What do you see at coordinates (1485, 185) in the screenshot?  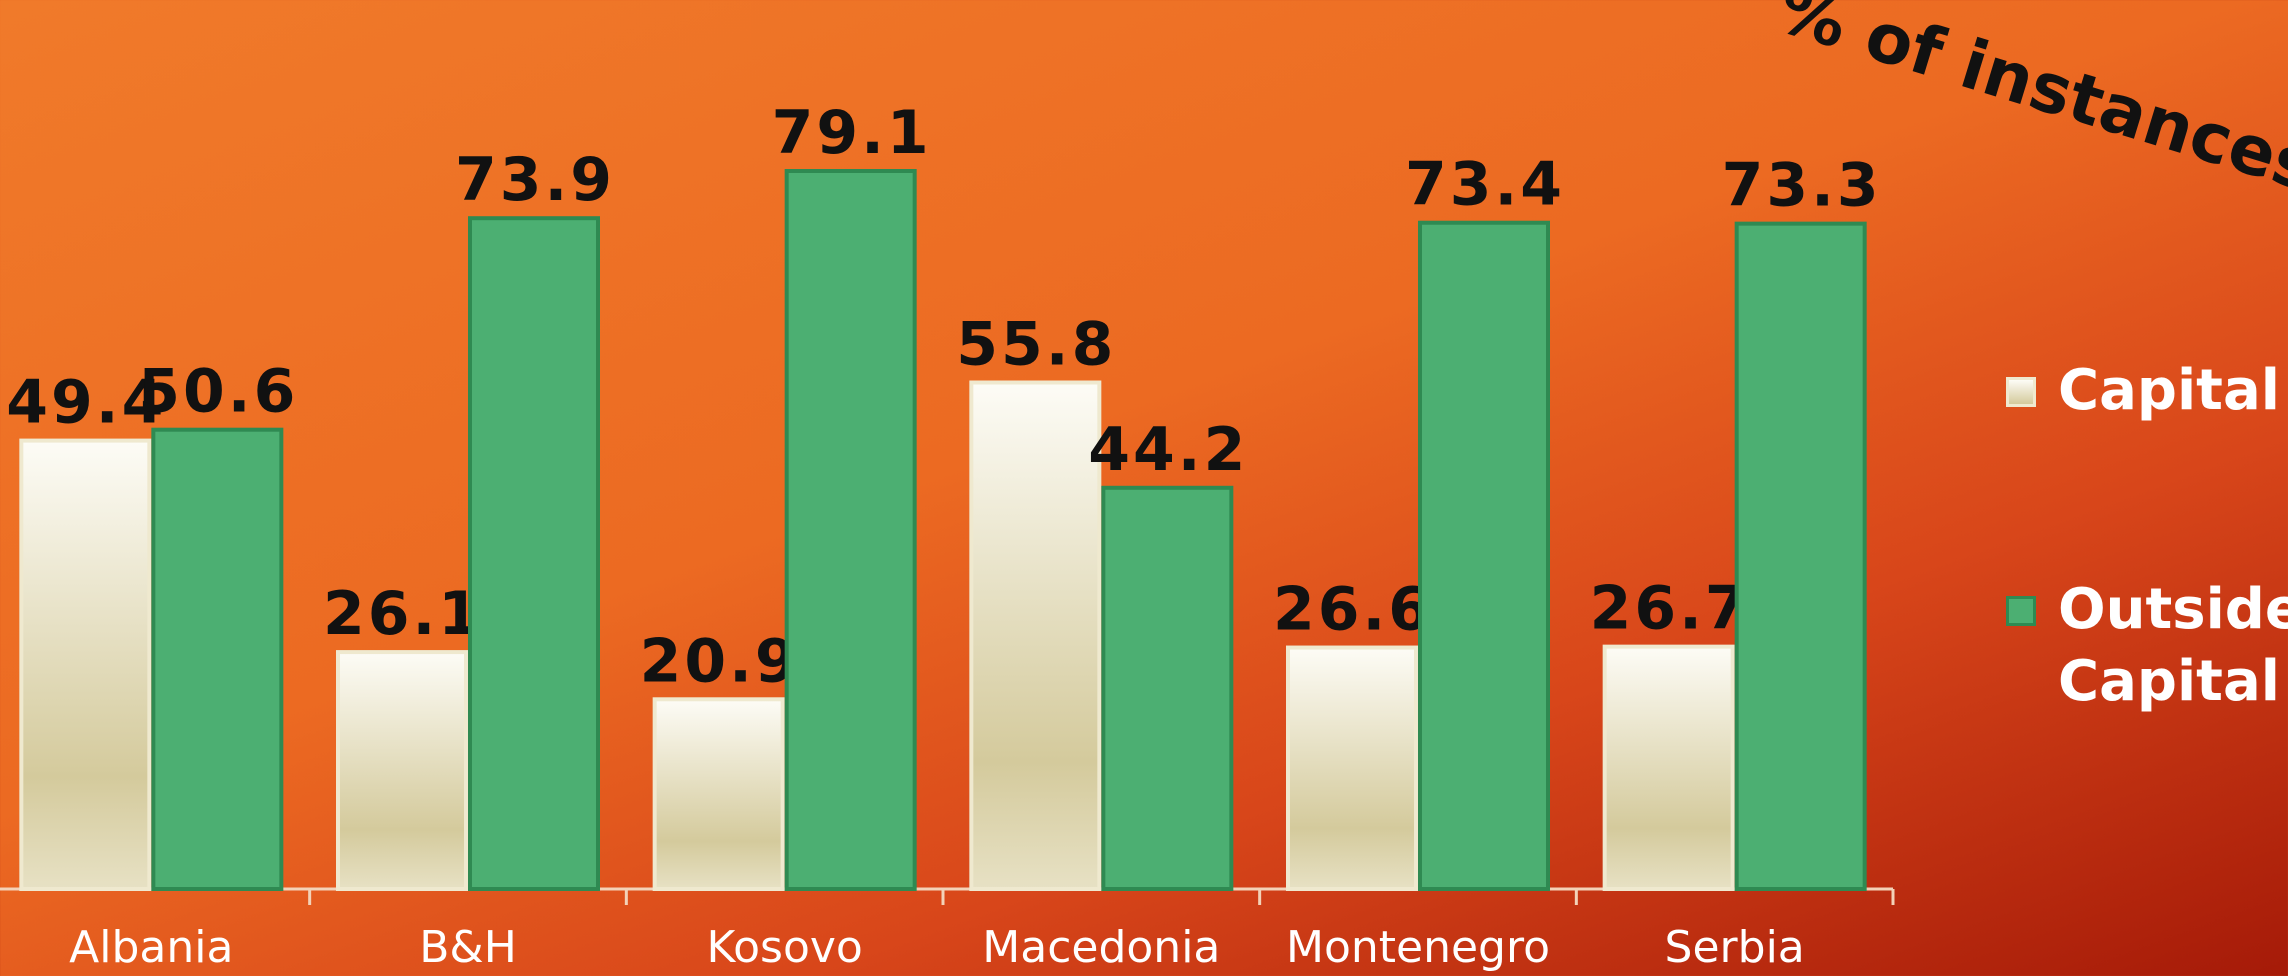 I see `data-label: 73.4` at bounding box center [1485, 185].